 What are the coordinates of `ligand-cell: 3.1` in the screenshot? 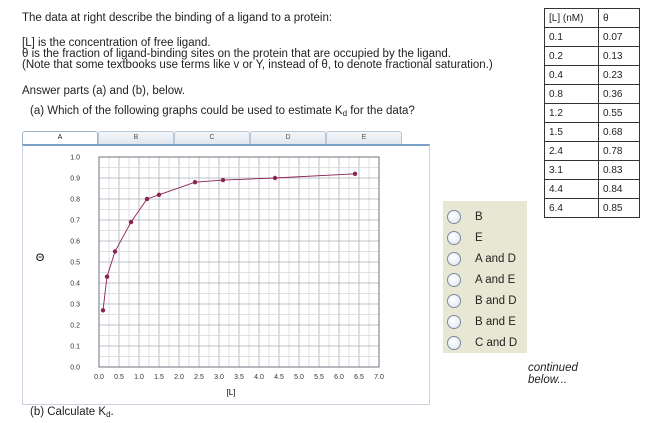 It's located at (571, 170).